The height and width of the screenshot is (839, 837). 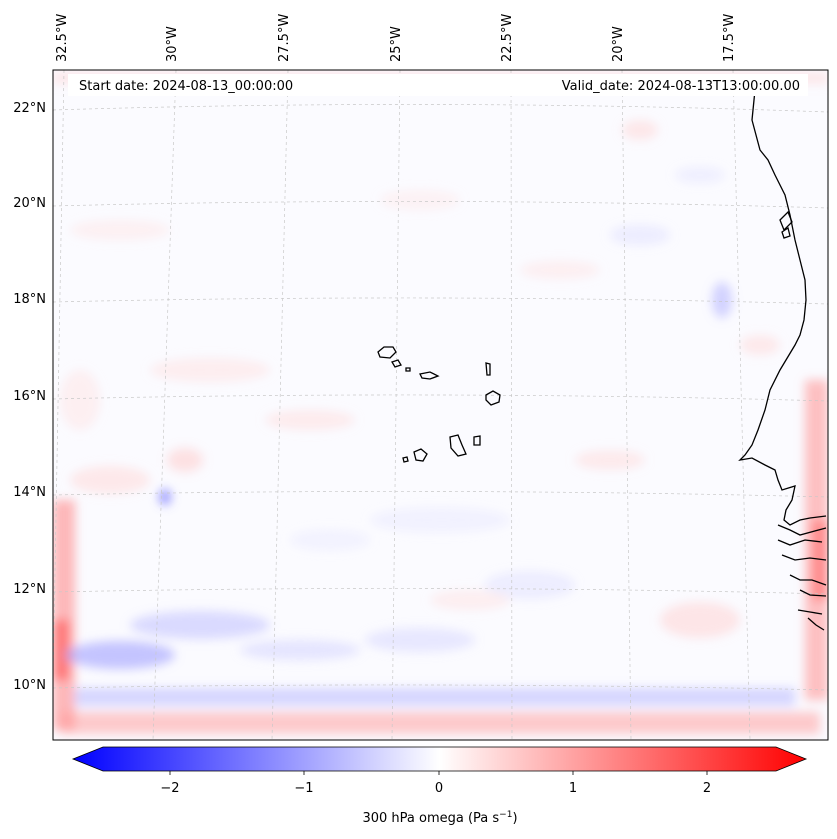 I want to click on island-santa-luzia, so click(x=408, y=369).